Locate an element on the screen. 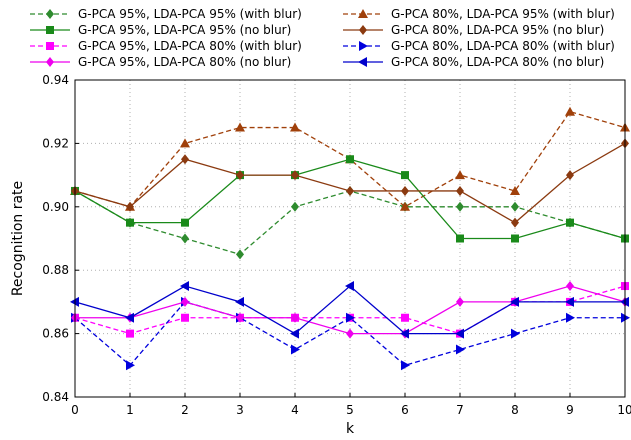 Image resolution: width=631 pixels, height=440 pixels. x-tick-label: 3 is located at coordinates (240, 410).